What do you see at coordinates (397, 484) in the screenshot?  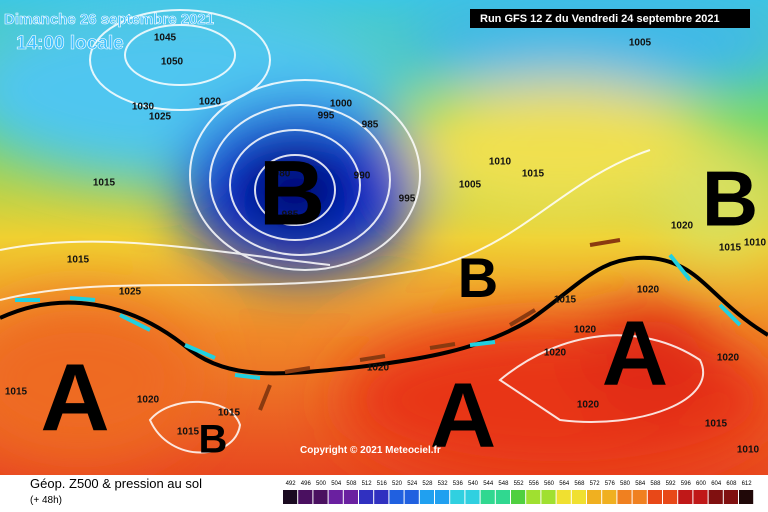 I see `legend-scale-label: 520` at bounding box center [397, 484].